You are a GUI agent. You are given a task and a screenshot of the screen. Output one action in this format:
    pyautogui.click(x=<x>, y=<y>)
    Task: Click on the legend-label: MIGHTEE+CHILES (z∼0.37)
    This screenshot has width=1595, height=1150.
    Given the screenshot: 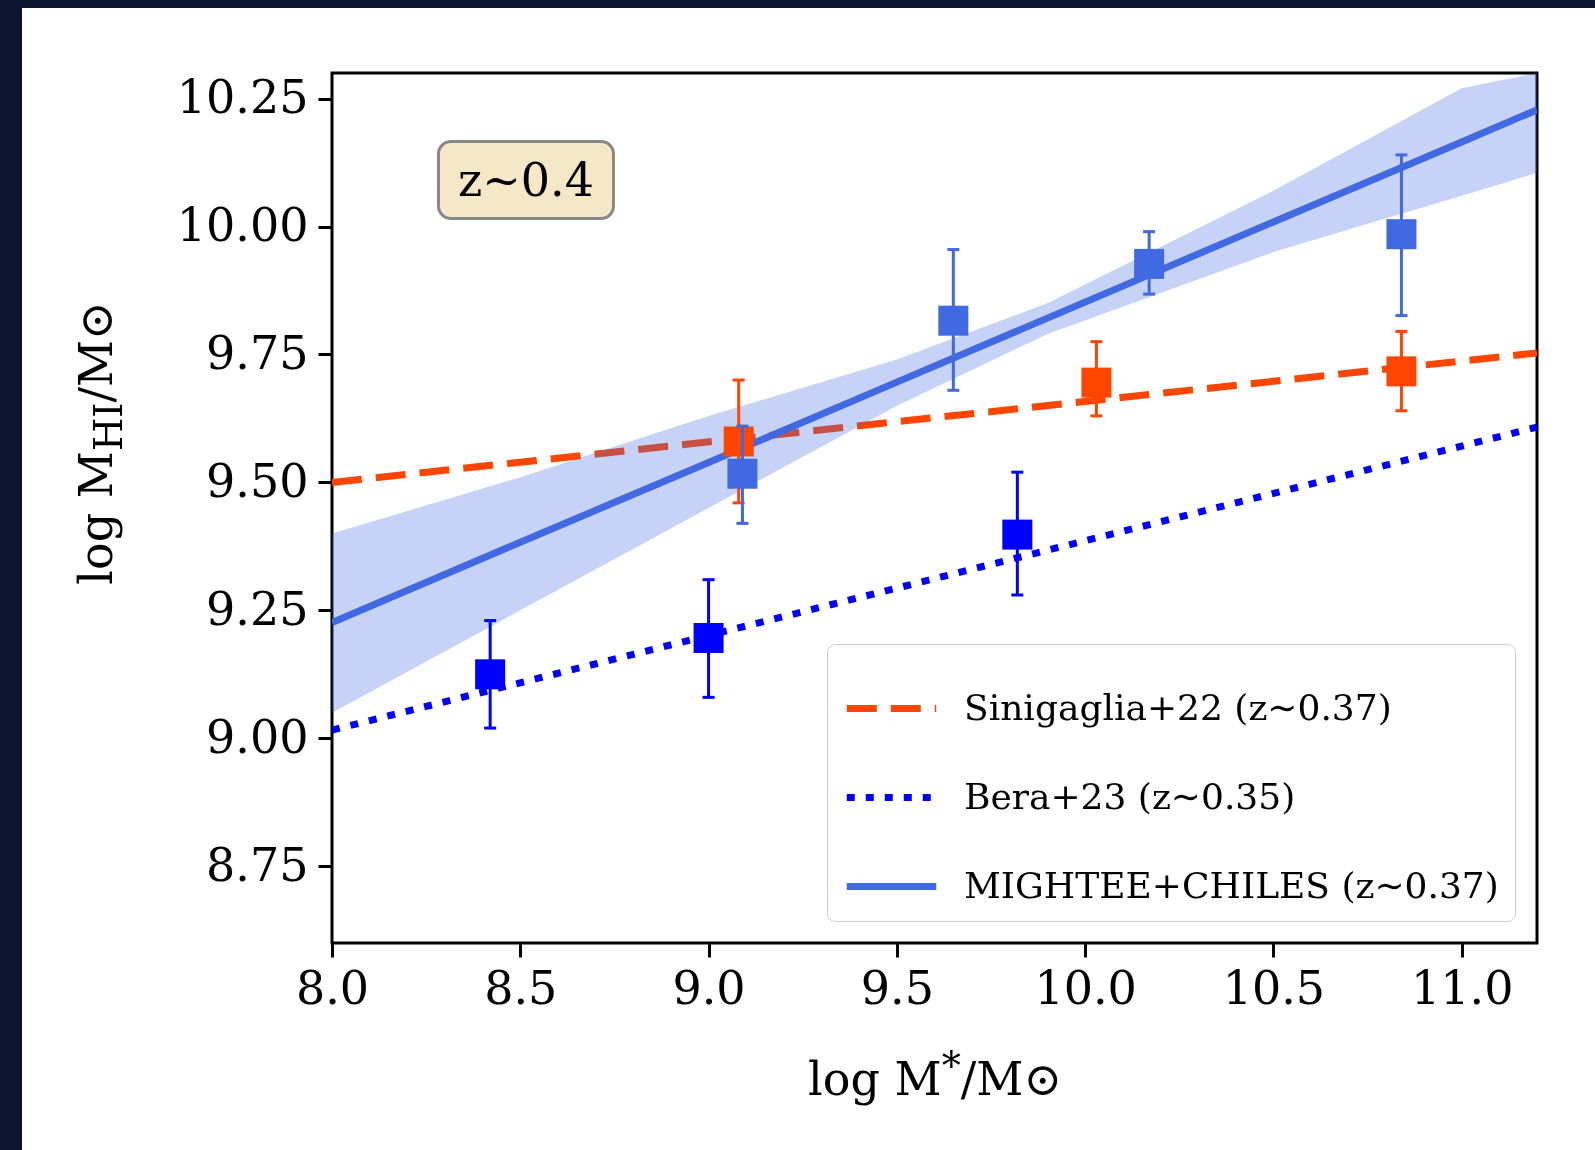 What is the action you would take?
    pyautogui.click(x=1231, y=885)
    